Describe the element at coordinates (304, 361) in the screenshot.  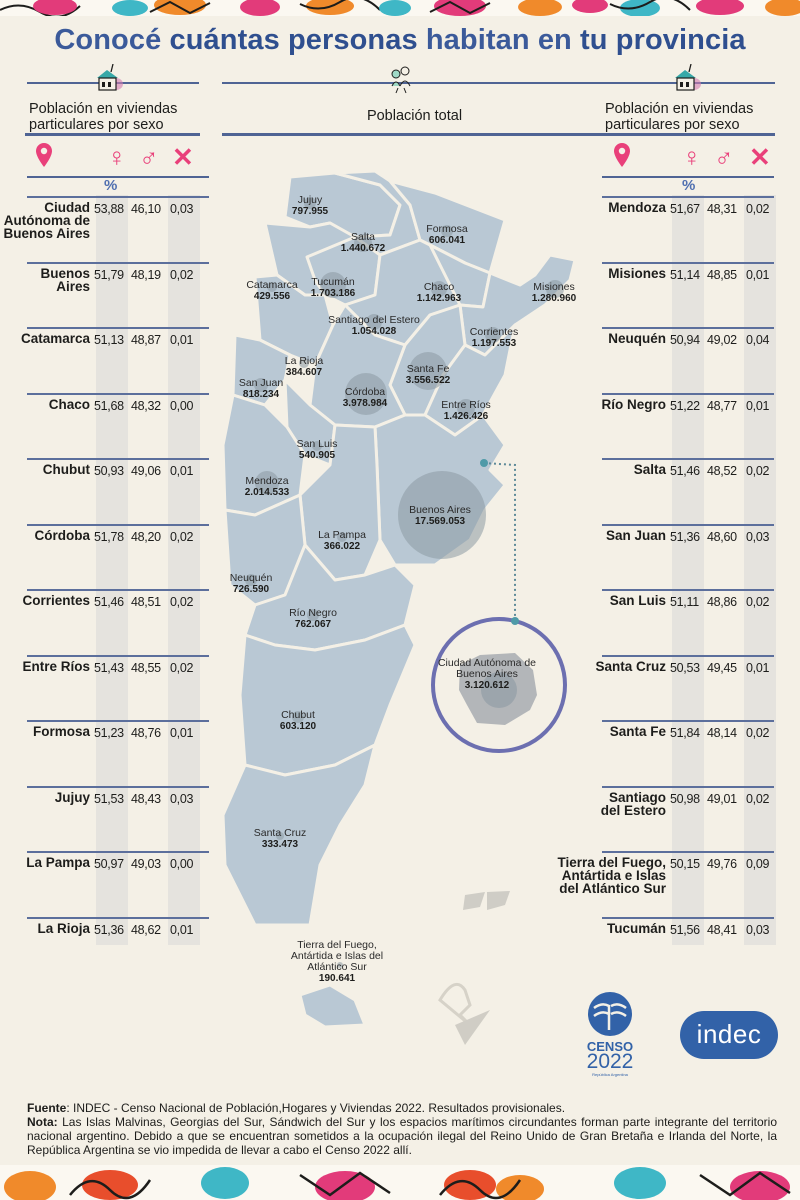
I see `map-province-name: La Rioja` at that location.